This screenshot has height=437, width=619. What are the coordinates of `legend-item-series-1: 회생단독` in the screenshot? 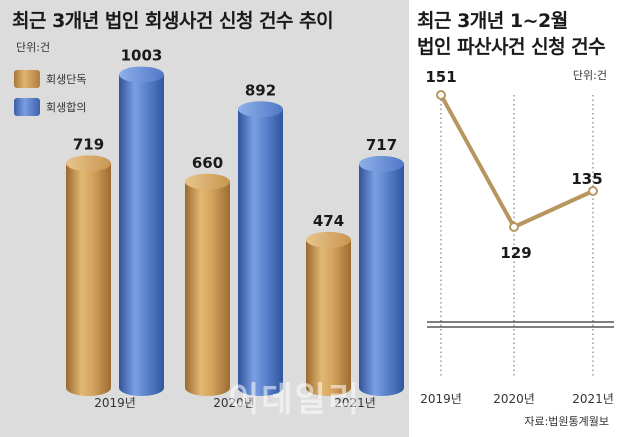 It's located at (50, 79).